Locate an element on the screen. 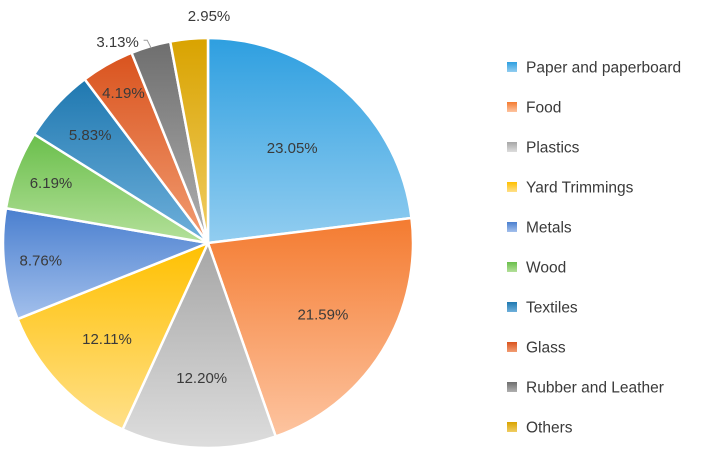 This screenshot has height=454, width=720. legend-swatch-wood is located at coordinates (512, 267).